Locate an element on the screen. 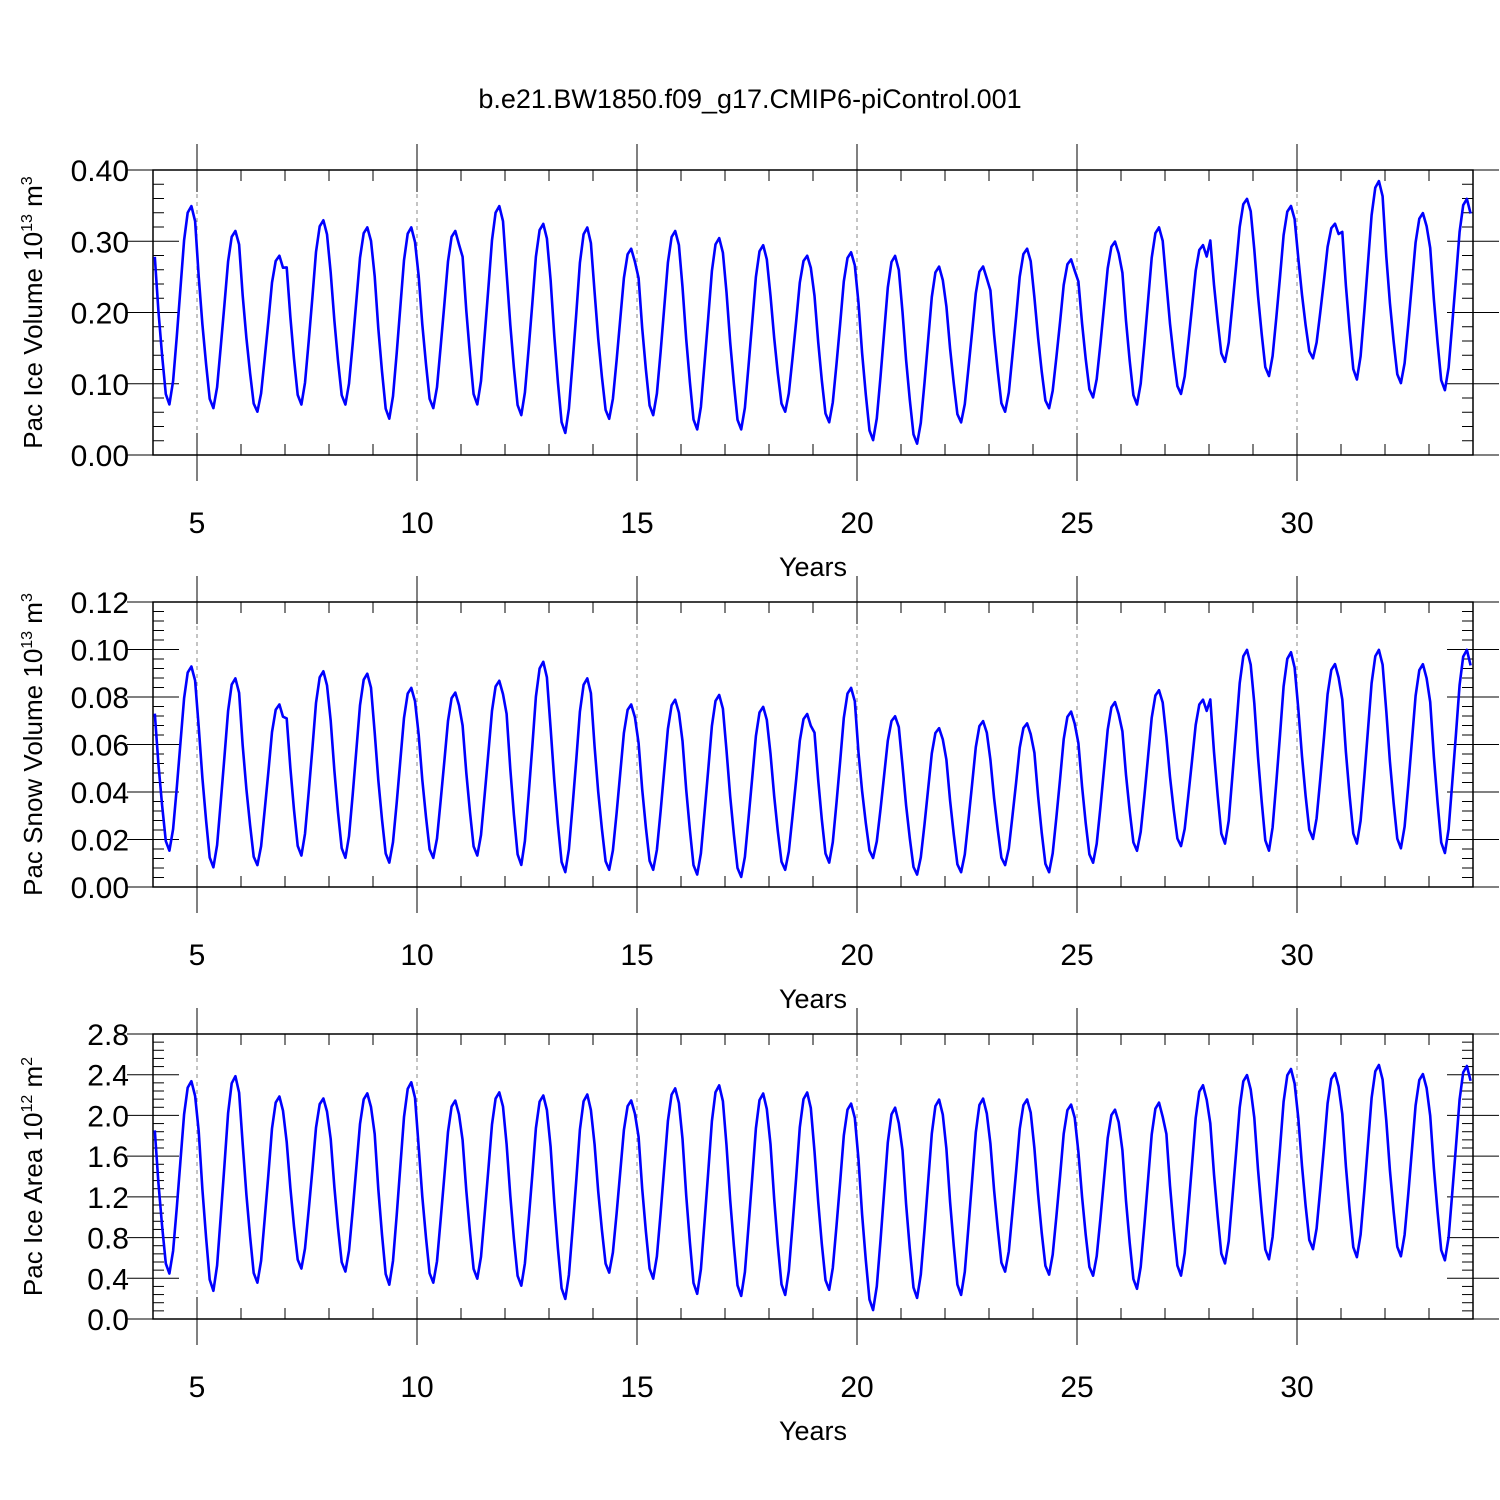 The height and width of the screenshot is (1500, 1500). y-tick-label: 0.40 is located at coordinates (100, 171).